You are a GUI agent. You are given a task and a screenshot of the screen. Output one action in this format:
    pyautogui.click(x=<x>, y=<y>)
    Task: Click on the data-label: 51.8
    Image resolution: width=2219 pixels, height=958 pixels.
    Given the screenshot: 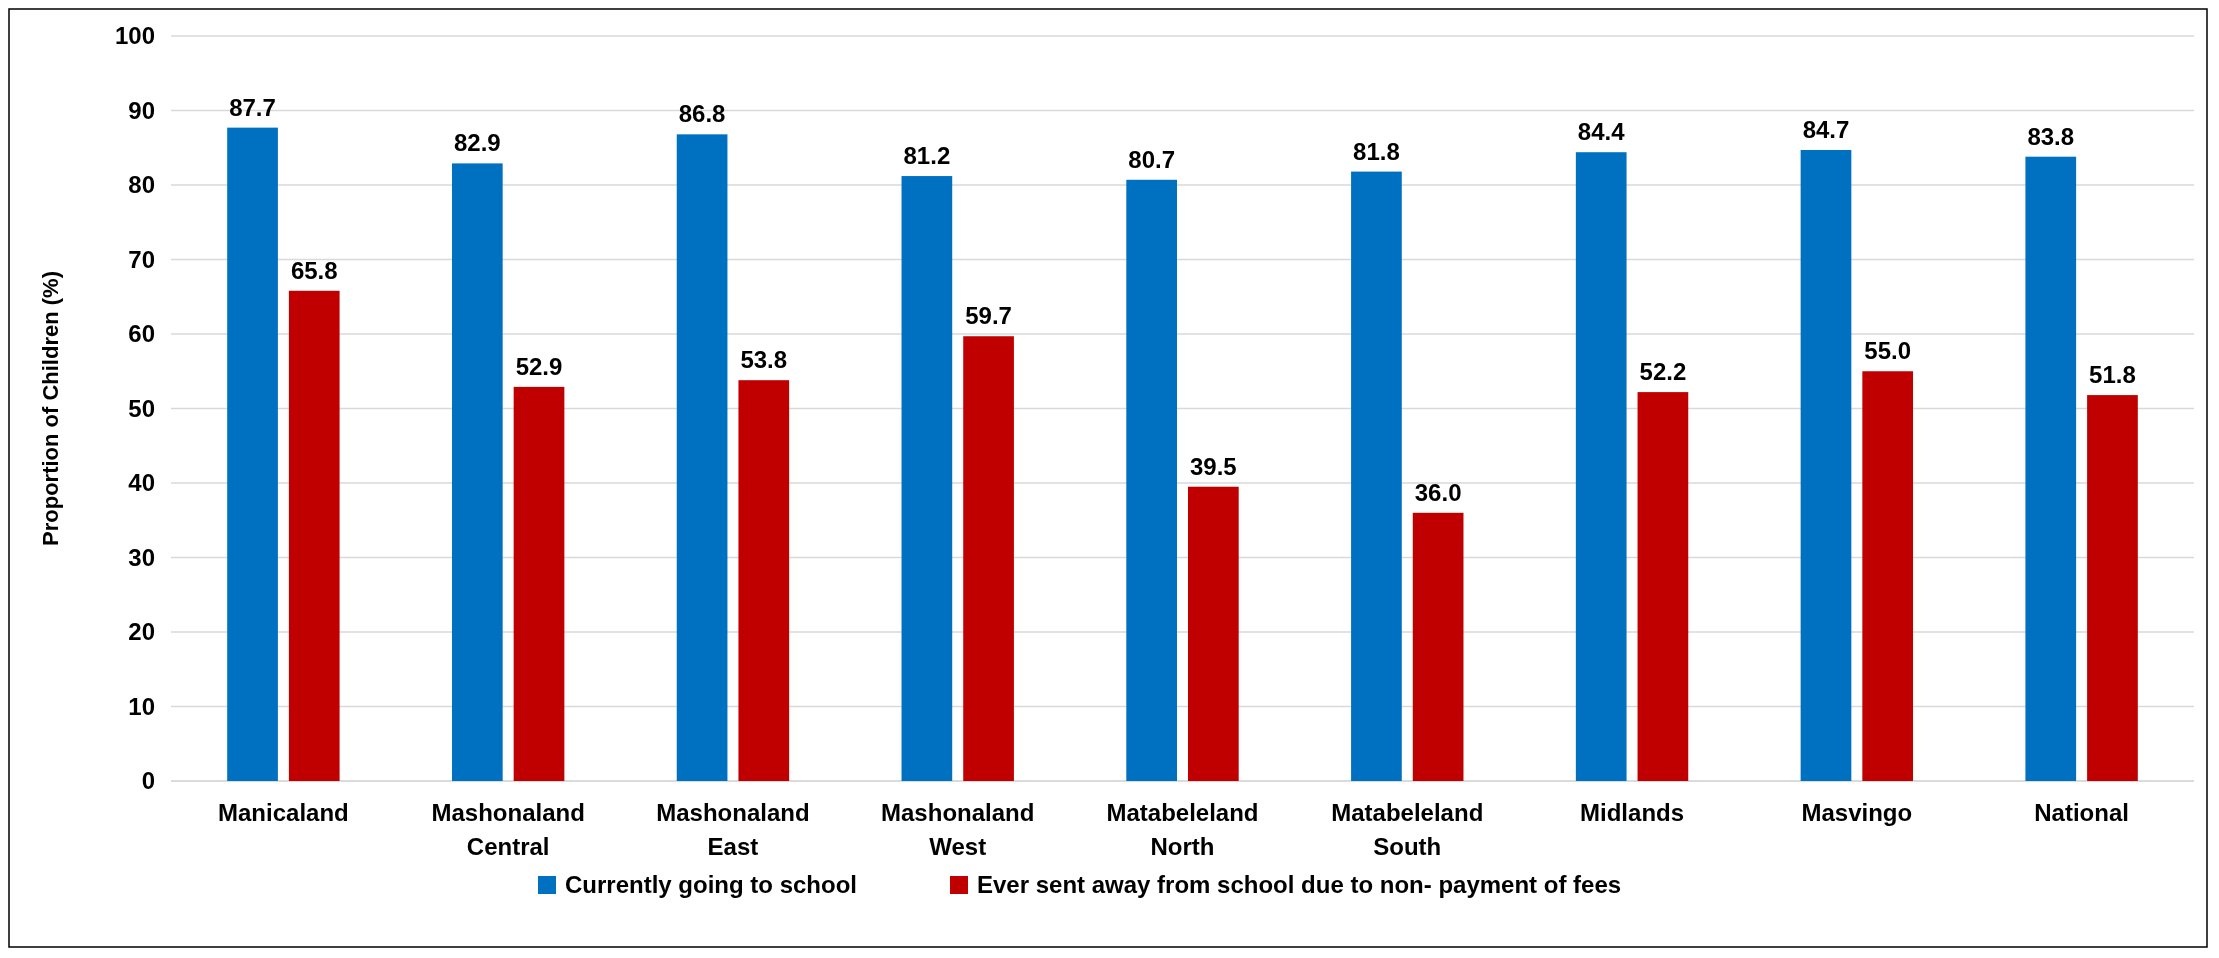 What is the action you would take?
    pyautogui.click(x=2112, y=375)
    